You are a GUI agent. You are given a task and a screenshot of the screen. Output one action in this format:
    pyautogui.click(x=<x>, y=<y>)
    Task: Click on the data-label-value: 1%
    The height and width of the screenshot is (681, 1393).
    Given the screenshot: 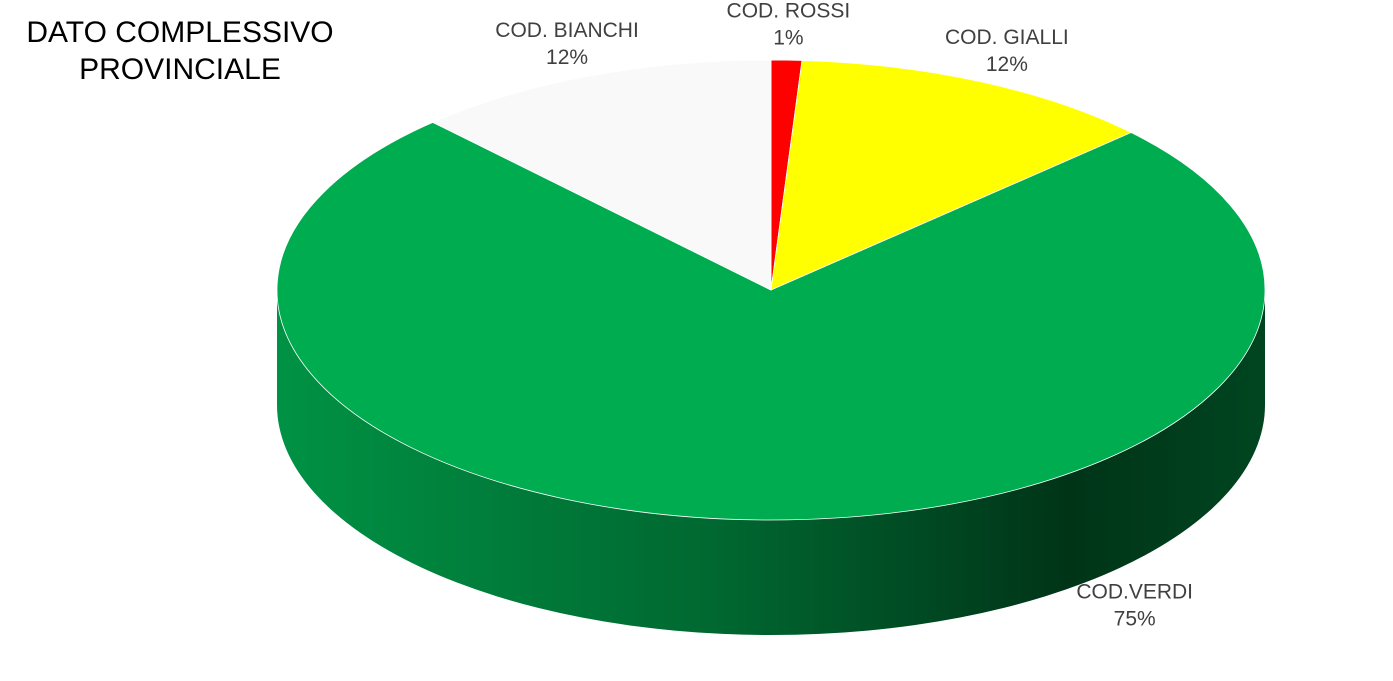 What is the action you would take?
    pyautogui.click(x=788, y=38)
    